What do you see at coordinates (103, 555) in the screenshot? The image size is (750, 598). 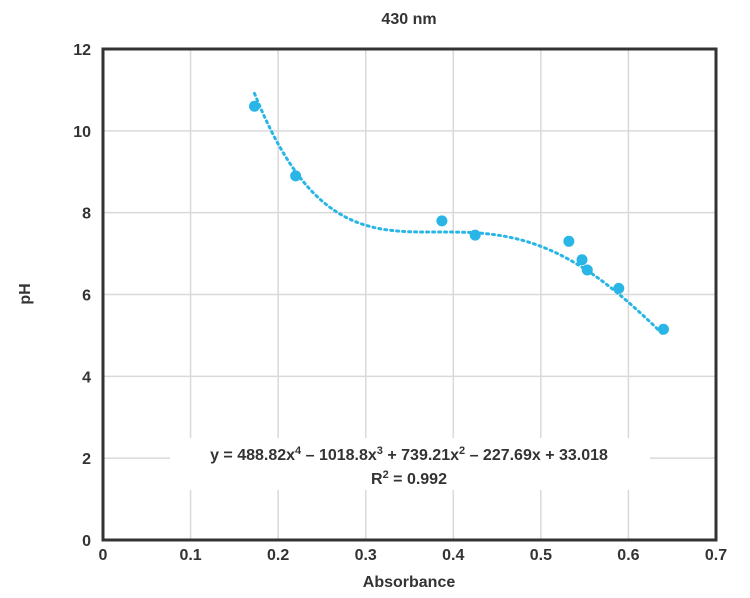 I see `x-tick-label-0: 0` at bounding box center [103, 555].